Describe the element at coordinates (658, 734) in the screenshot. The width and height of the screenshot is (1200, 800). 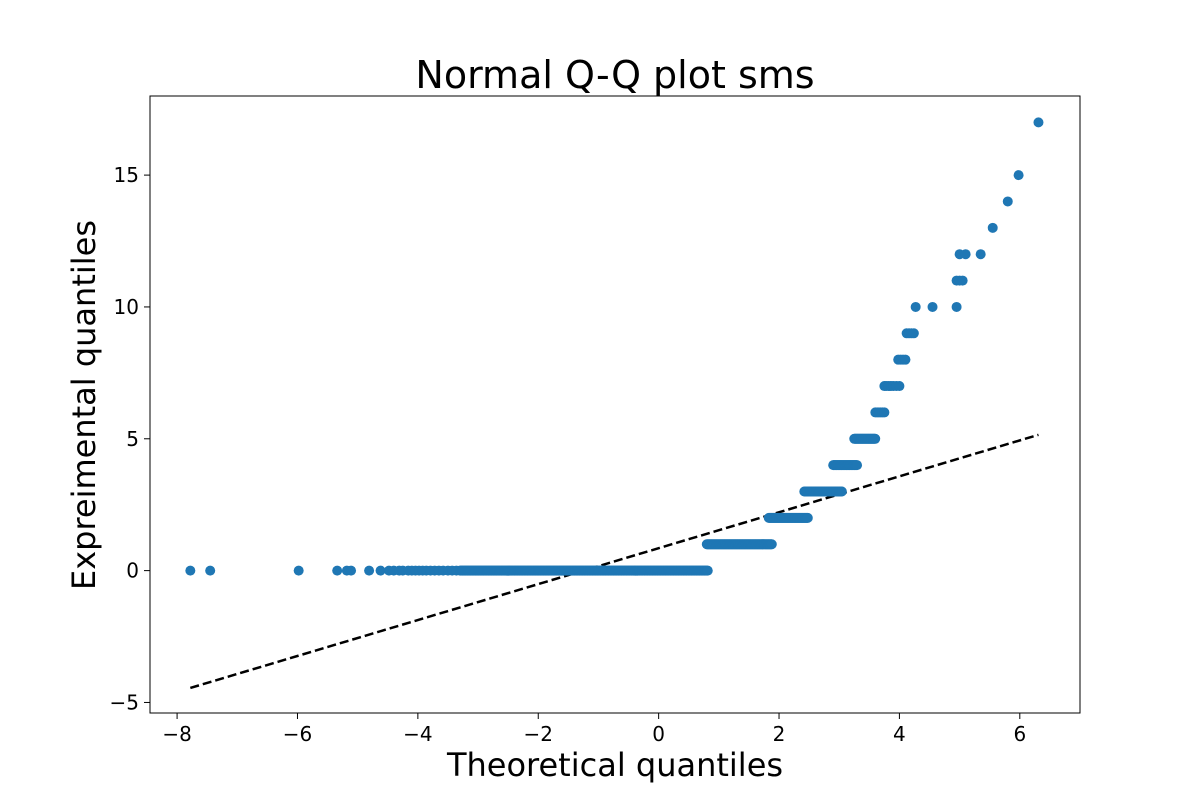
I see `x-tick-label: 0` at that location.